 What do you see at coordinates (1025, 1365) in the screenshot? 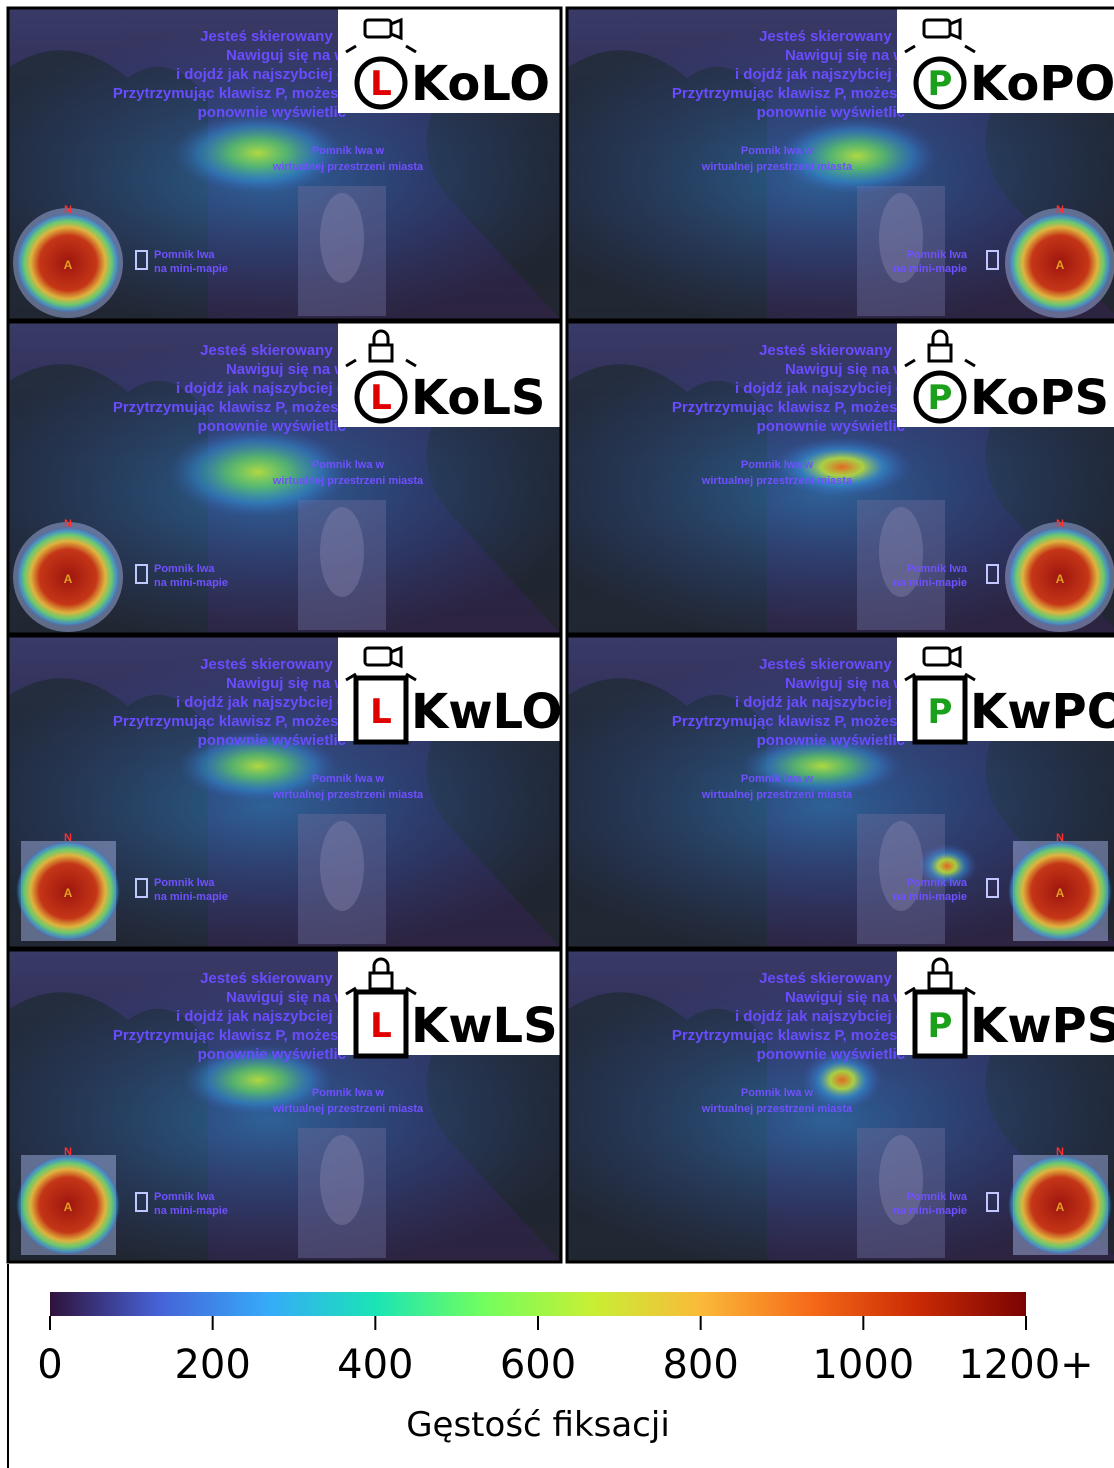
I see `colorbar-tick-label: 1200+` at bounding box center [1025, 1365].